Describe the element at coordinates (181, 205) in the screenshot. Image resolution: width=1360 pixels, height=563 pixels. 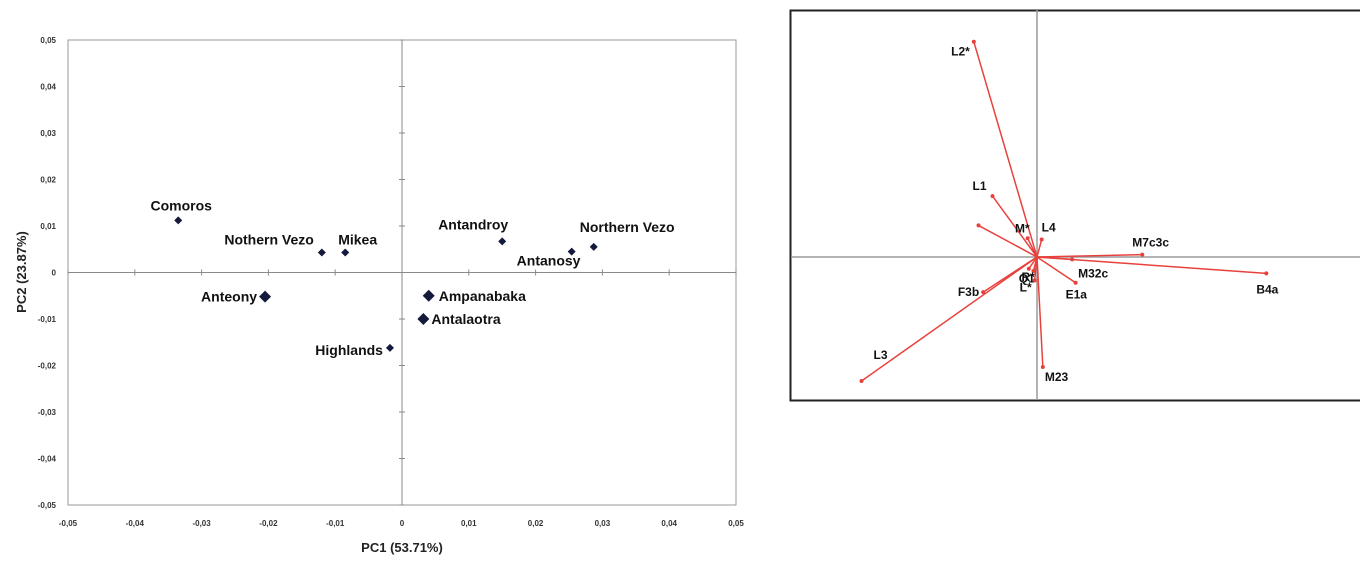
I see `data-point-label: Comoros` at that location.